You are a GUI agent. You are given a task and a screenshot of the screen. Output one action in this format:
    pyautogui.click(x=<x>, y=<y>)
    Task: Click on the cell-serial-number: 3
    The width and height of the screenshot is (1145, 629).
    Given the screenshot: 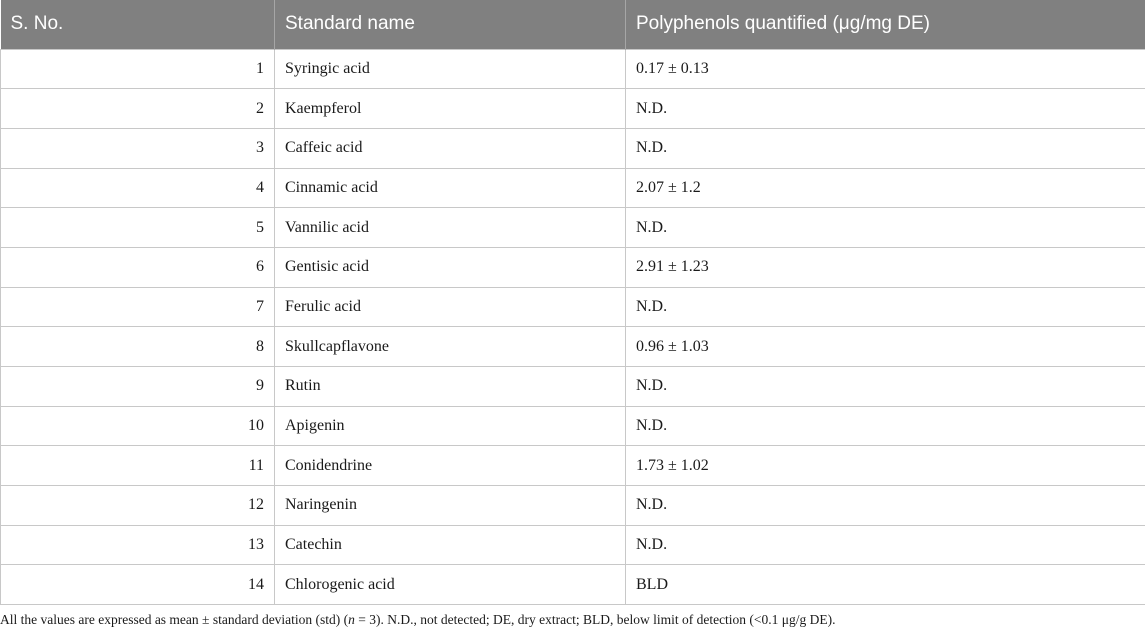 What is the action you would take?
    pyautogui.click(x=137, y=148)
    